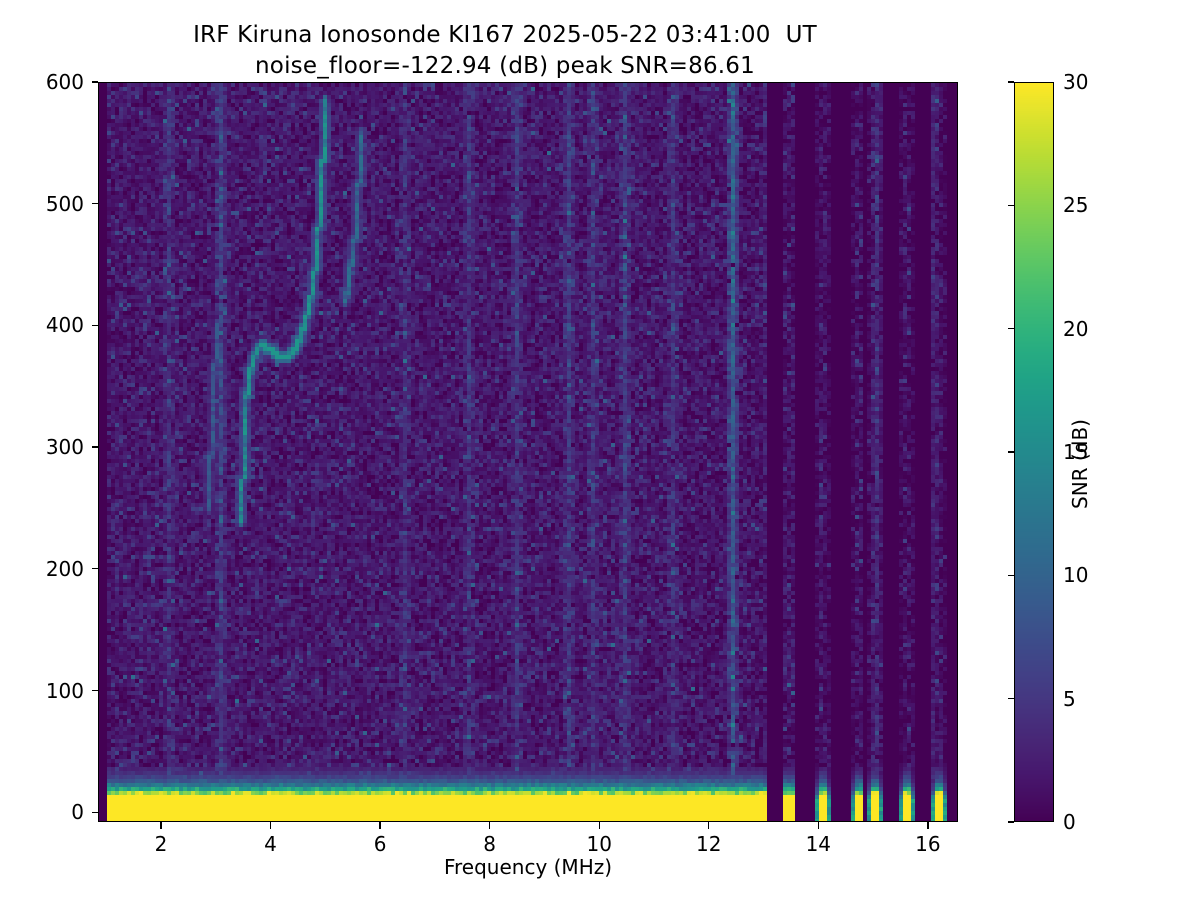 The height and width of the screenshot is (900, 1200). Describe the element at coordinates (161, 844) in the screenshot. I see `x-tick-label-2: 2` at that location.